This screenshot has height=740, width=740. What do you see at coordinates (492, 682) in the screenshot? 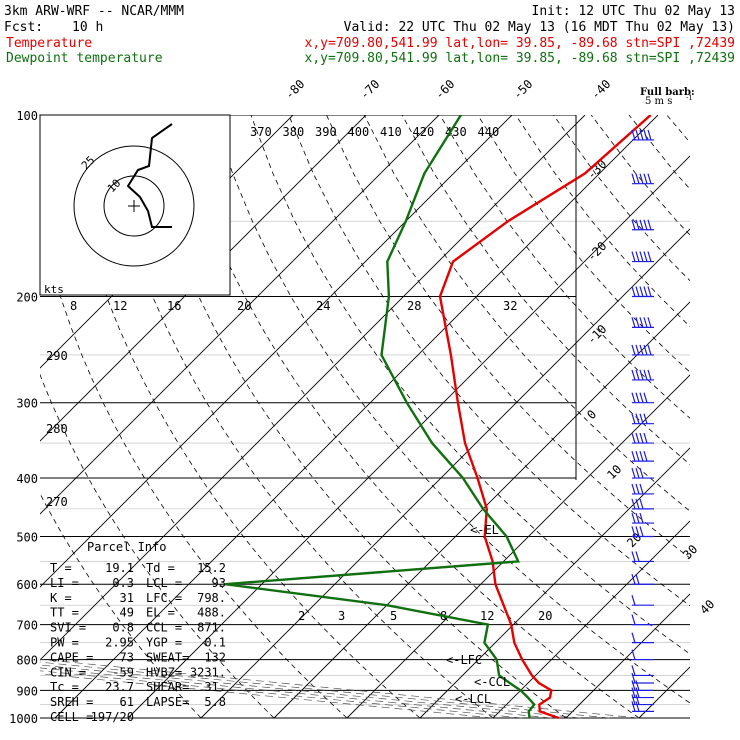
I see `ccl-marker: <-CCL` at bounding box center [492, 682].